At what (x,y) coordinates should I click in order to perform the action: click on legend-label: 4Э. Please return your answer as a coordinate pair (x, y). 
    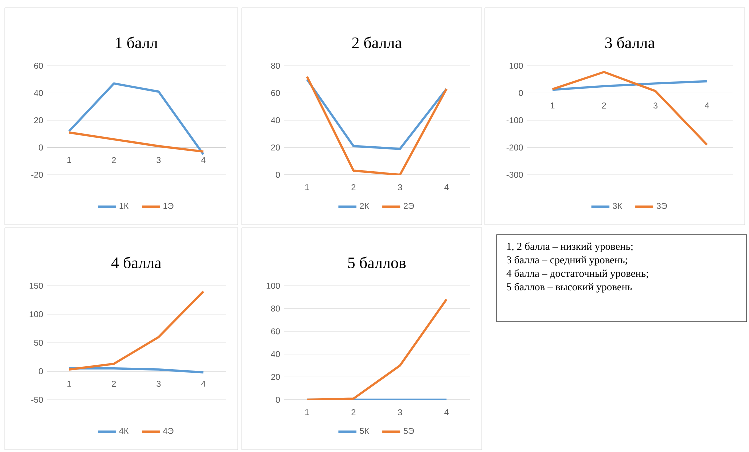
    Looking at the image, I should click on (168, 431).